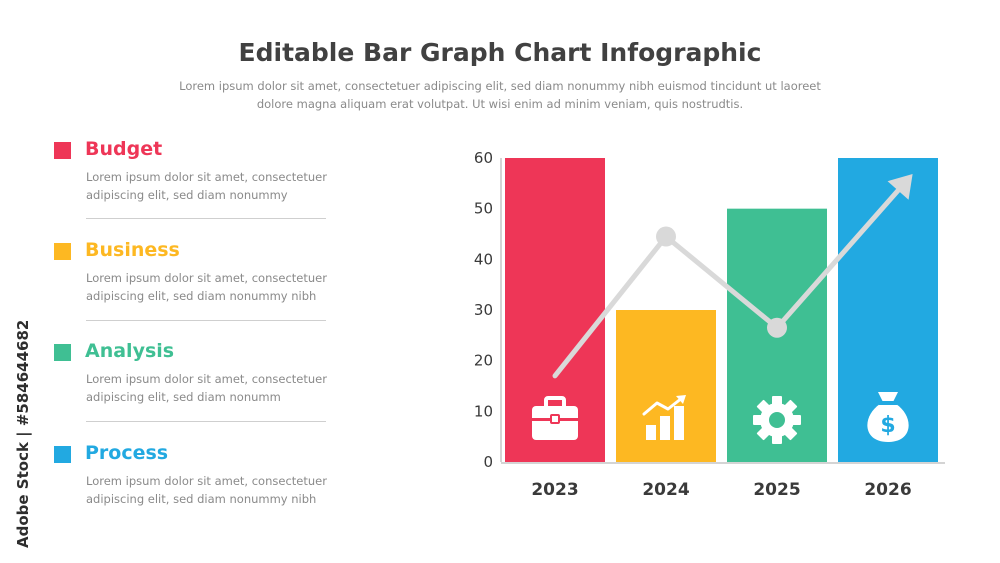 The width and height of the screenshot is (1000, 563). Describe the element at coordinates (777, 420) in the screenshot. I see `gear-icon` at that location.